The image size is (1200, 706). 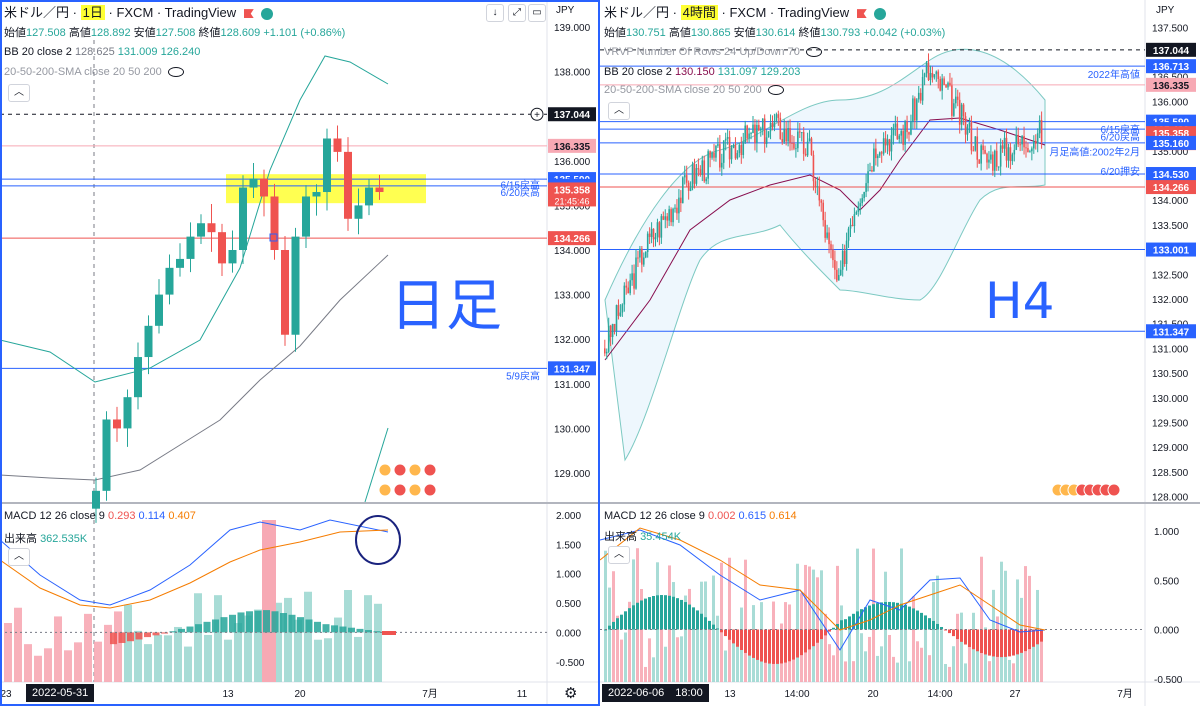 What do you see at coordinates (92, 12) in the screenshot?
I see `timeframe-label: 1日` at bounding box center [92, 12].